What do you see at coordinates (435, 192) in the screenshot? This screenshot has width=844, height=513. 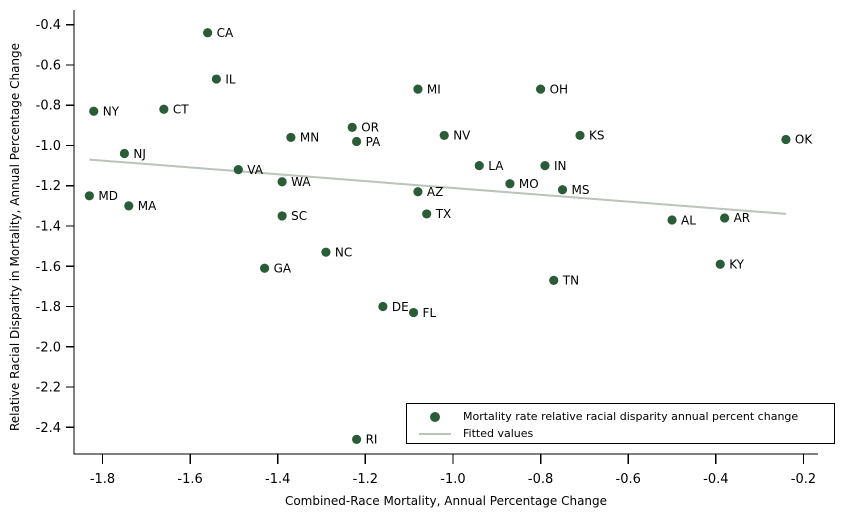 I see `state-label-AZ: AZ` at bounding box center [435, 192].